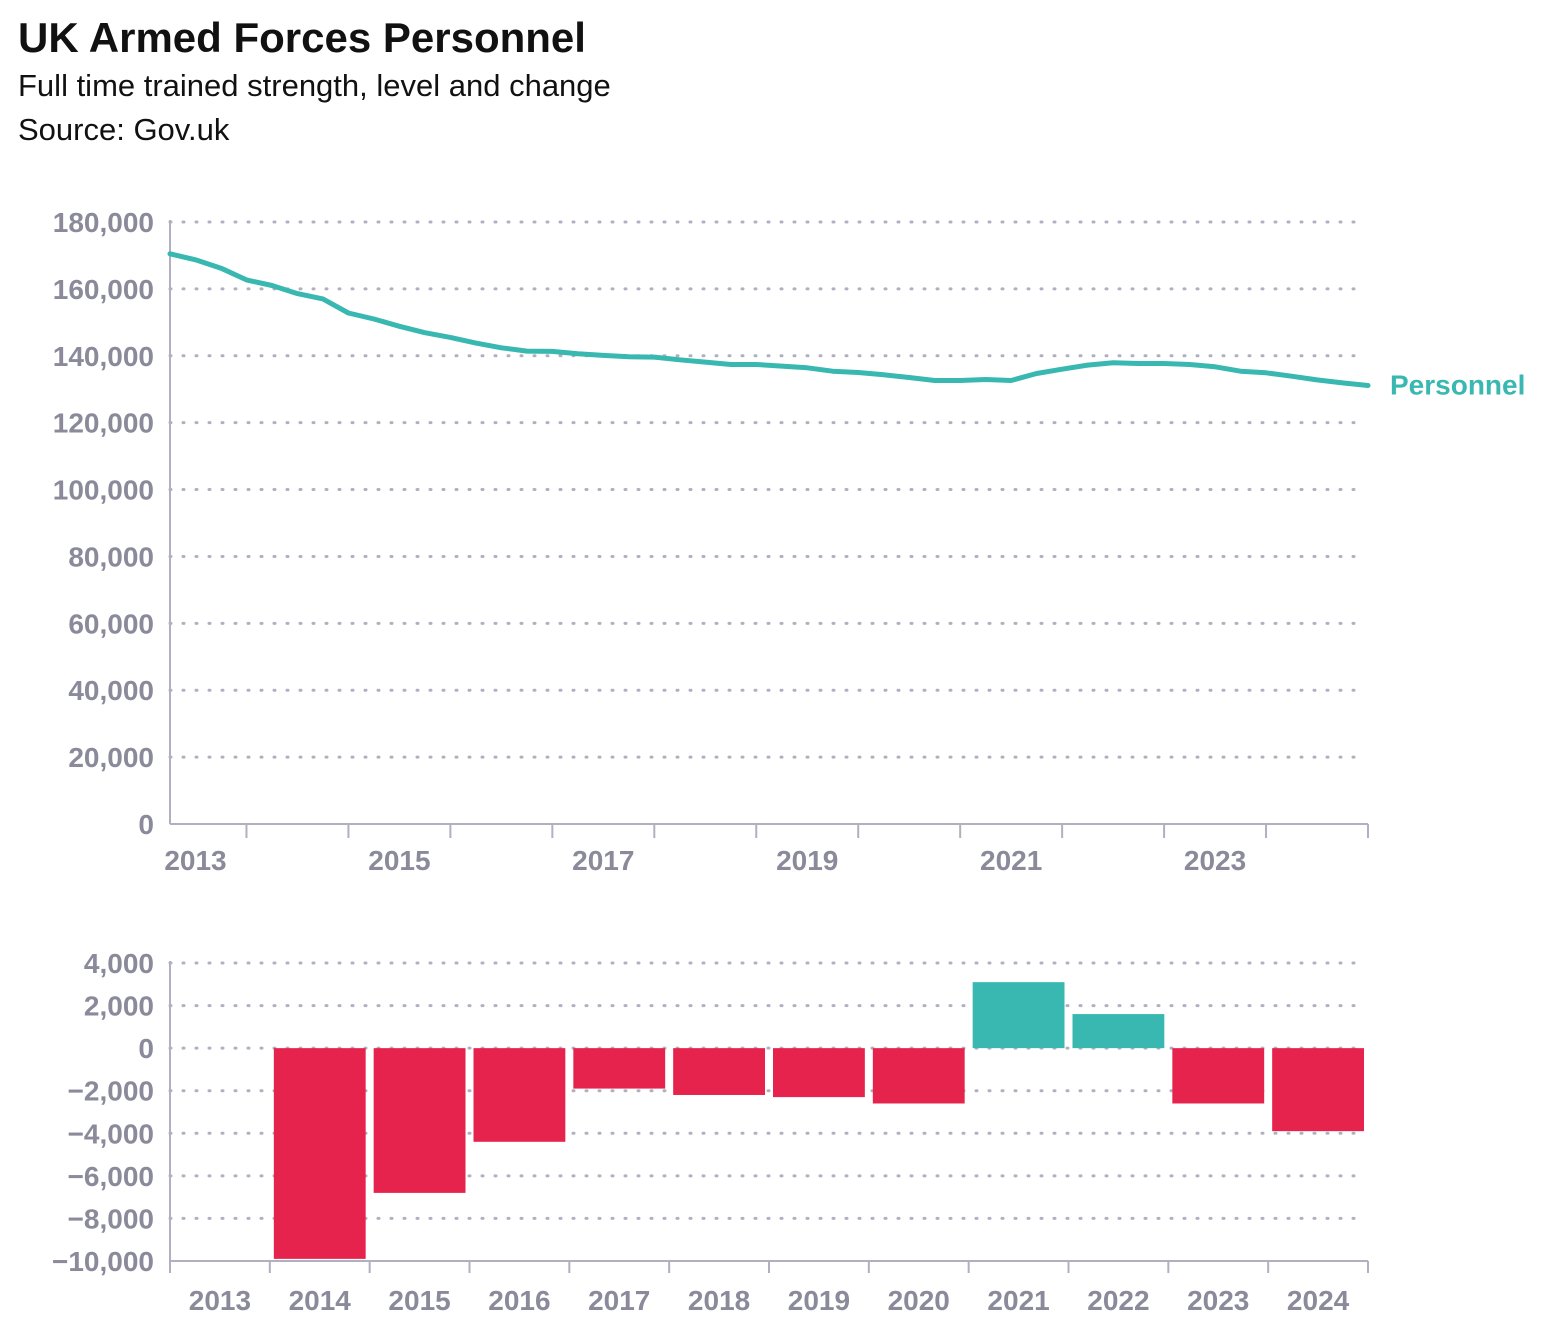 This screenshot has height=1332, width=1557. Describe the element at coordinates (1018, 1015) in the screenshot. I see `bar-2021` at that location.